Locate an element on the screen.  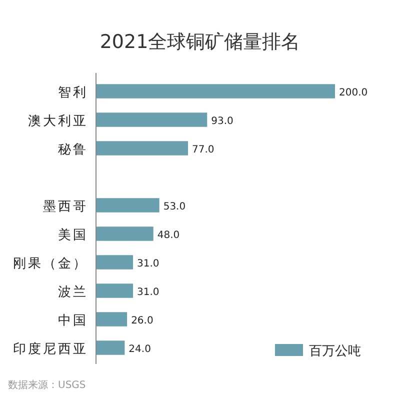
data-label: 48.0 is located at coordinates (168, 235).